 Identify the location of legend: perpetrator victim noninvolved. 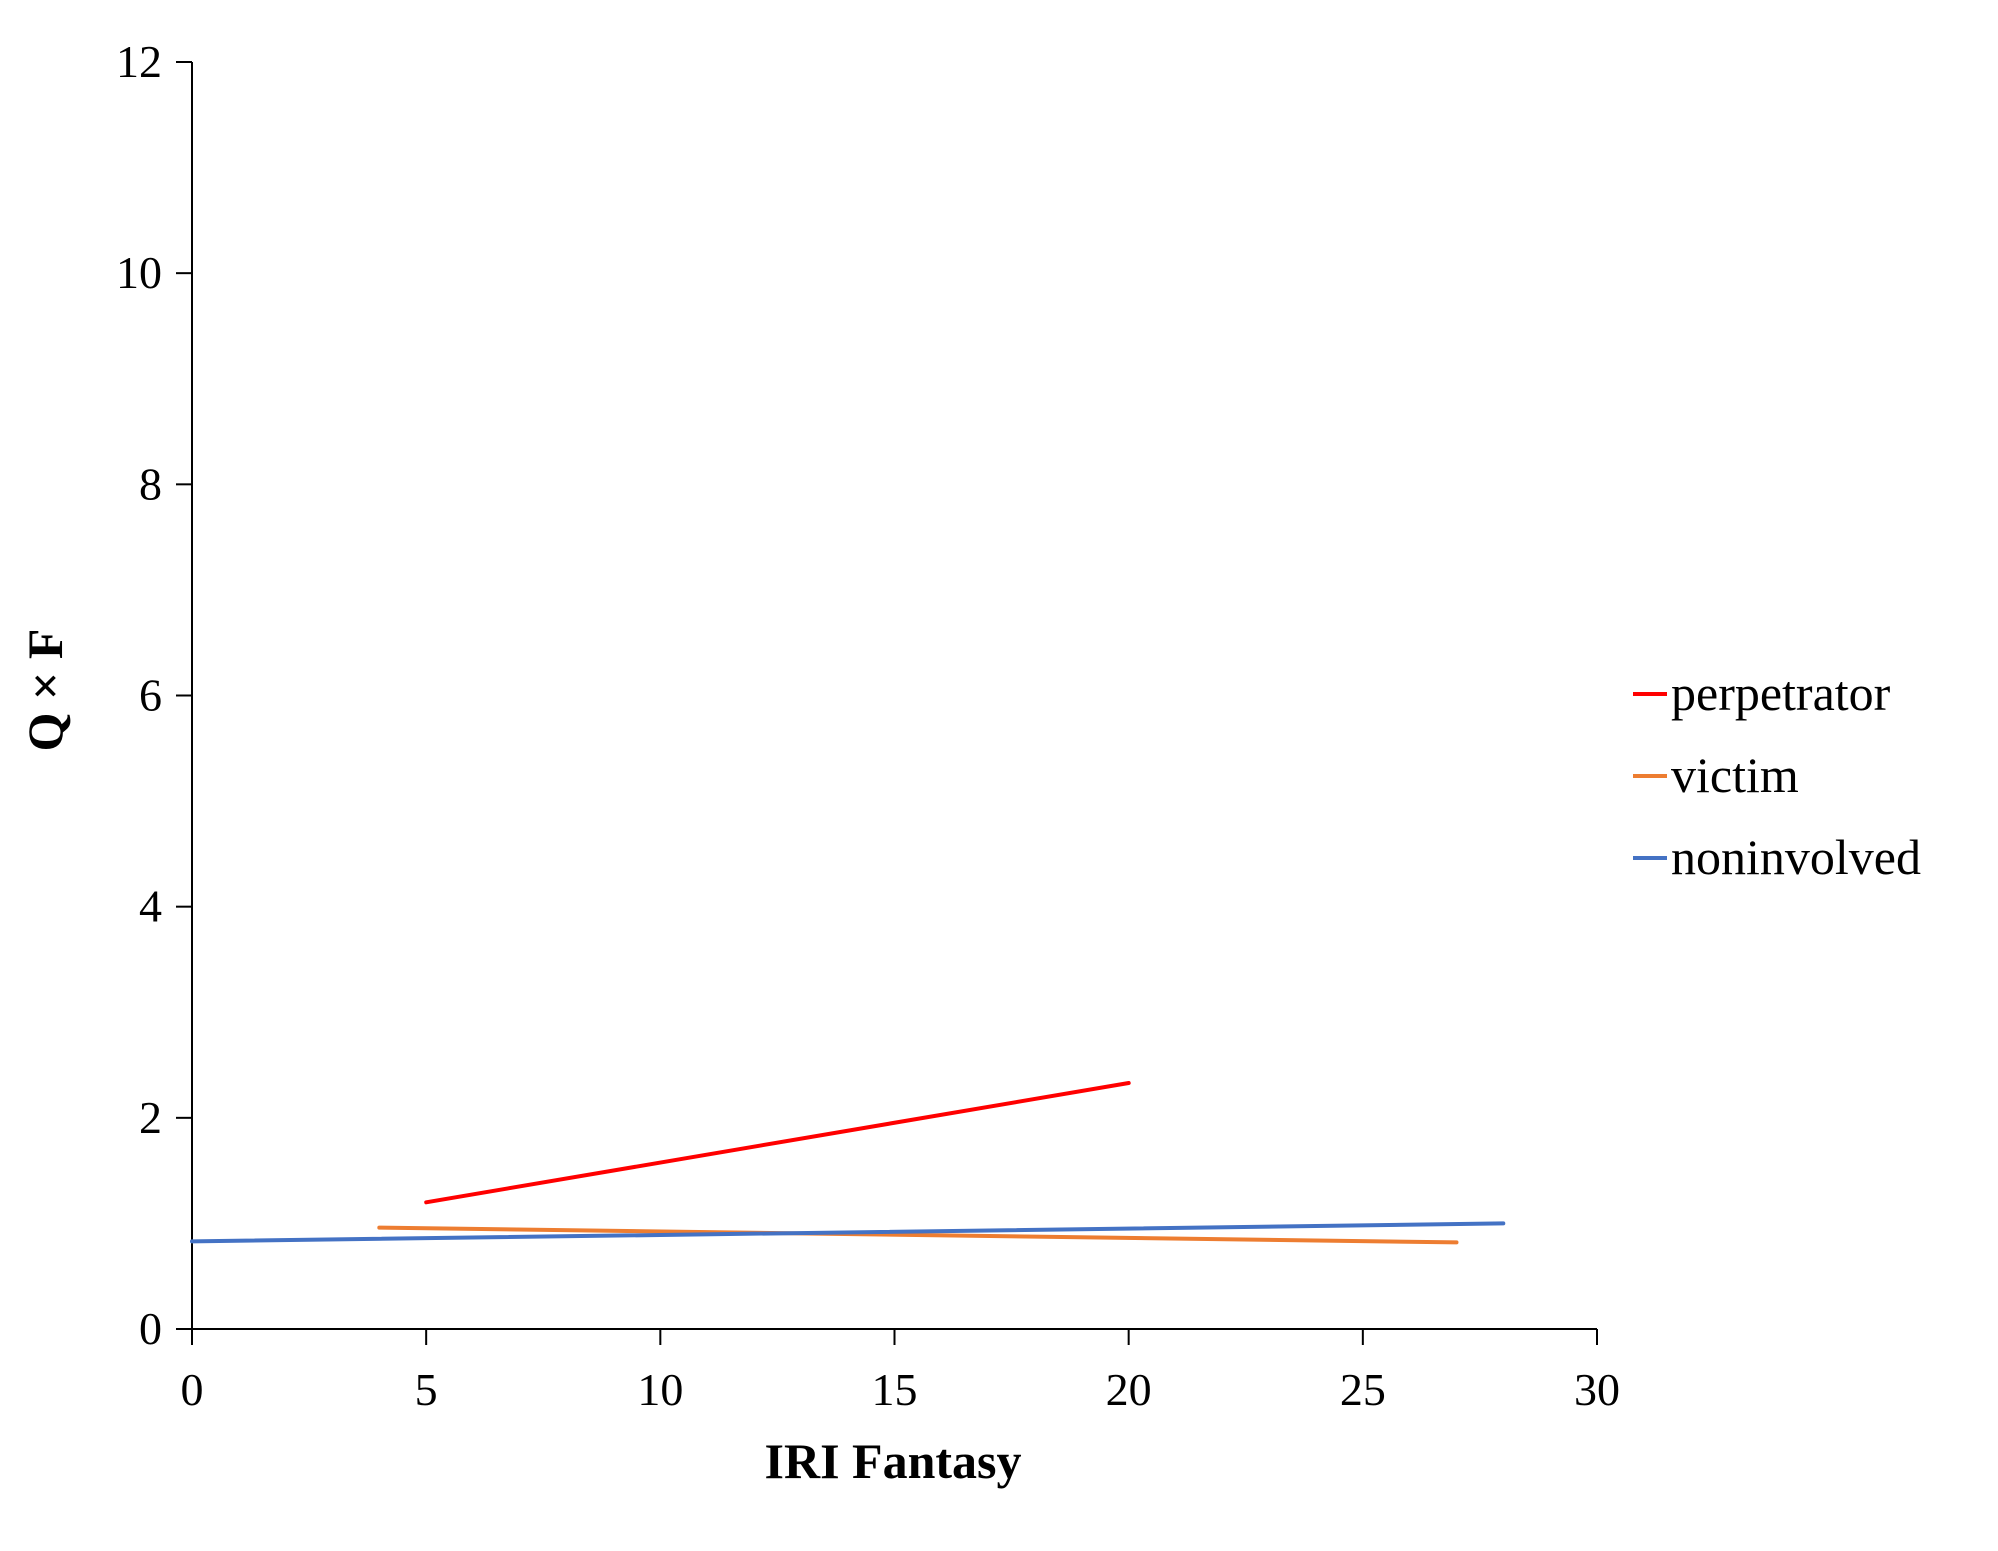
(1777, 775).